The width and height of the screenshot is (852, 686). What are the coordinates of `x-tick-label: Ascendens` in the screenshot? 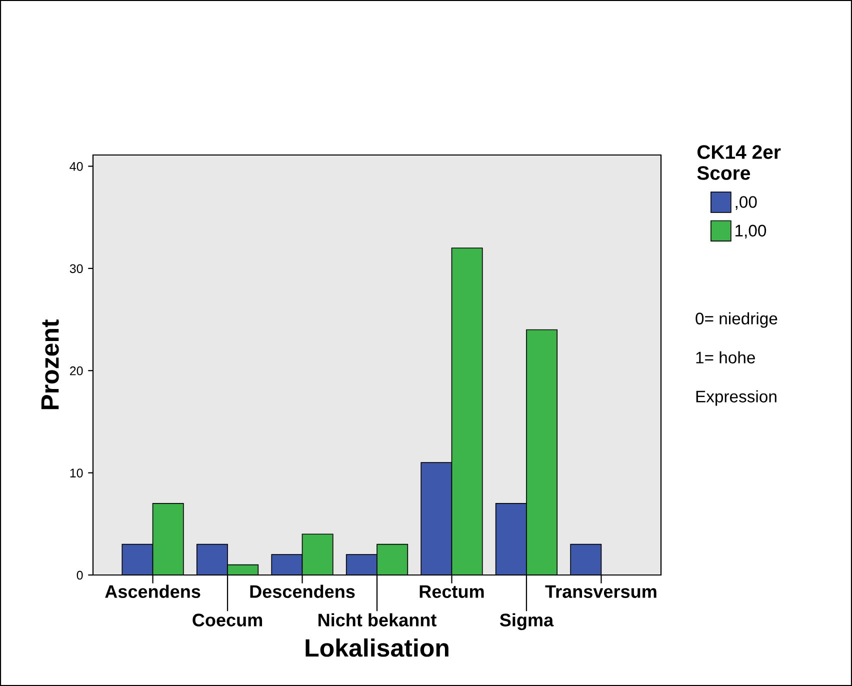 It's located at (152, 591).